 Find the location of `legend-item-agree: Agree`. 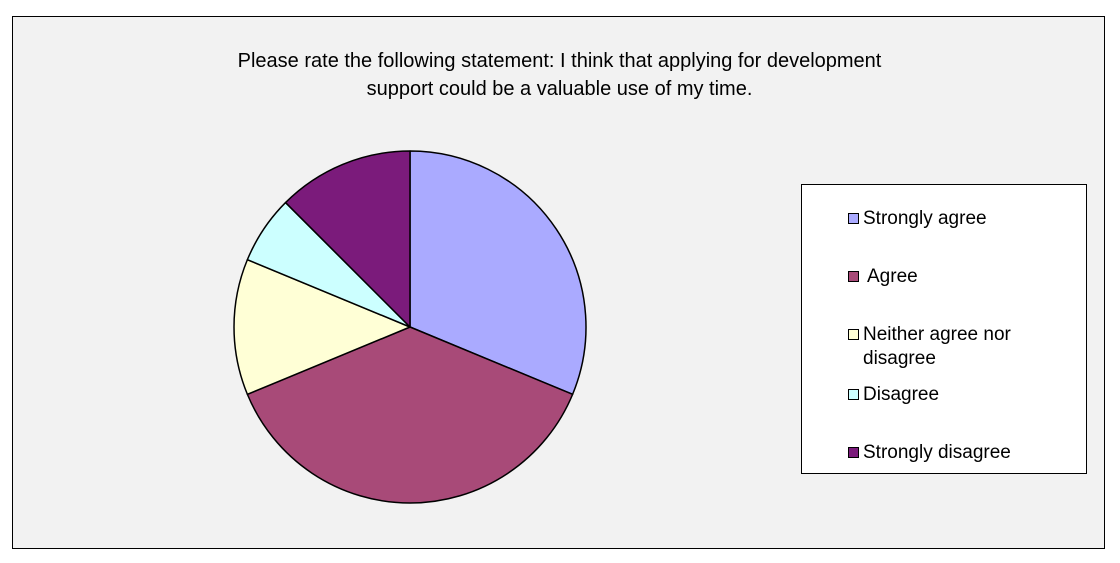

legend-item-agree: Agree is located at coordinates (883, 277).